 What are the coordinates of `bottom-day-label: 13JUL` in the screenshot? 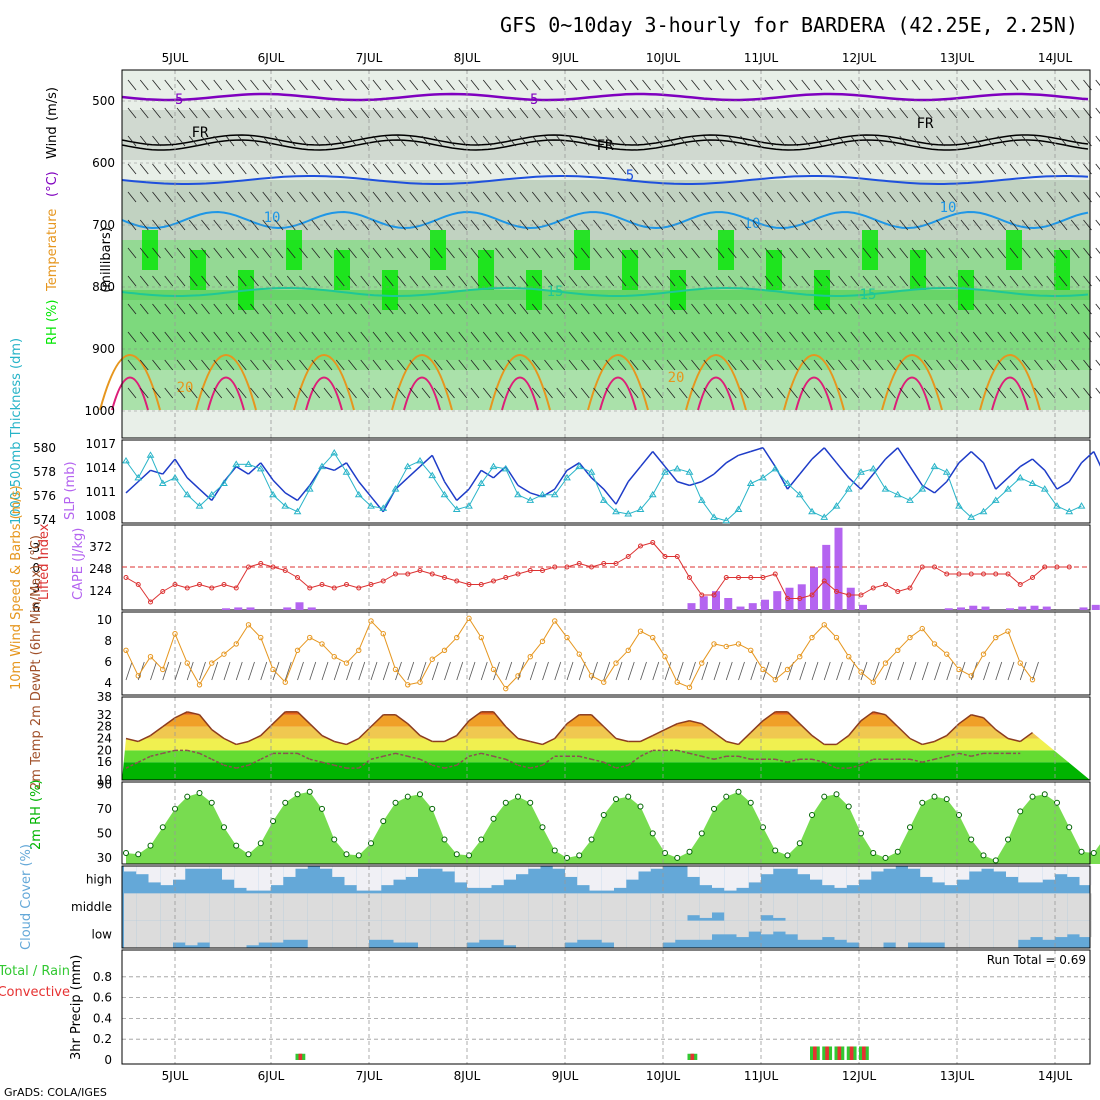 It's located at (957, 1076).